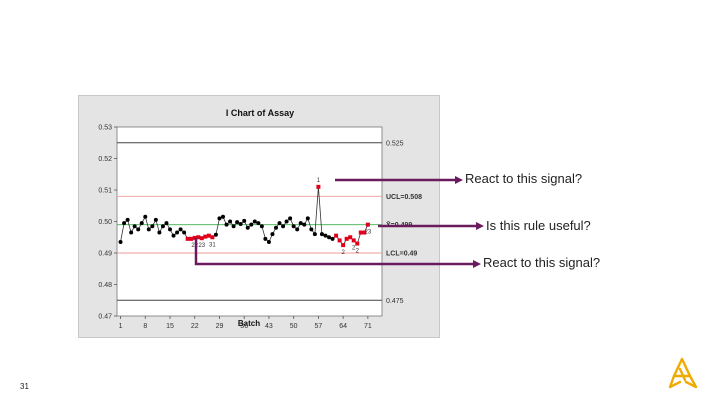 This screenshot has width=720, height=405. I want to click on callout-rule-useful: Is this rule useful?, so click(538, 225).